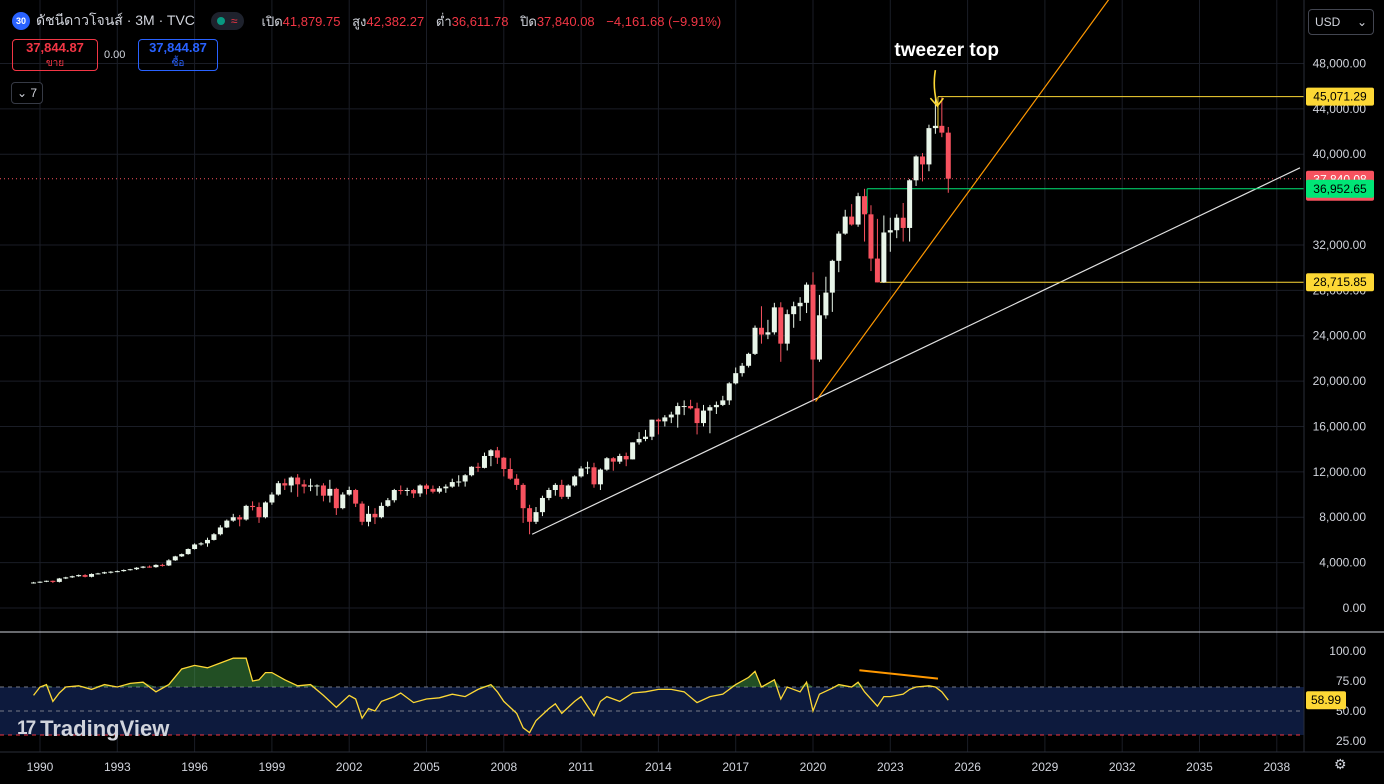 The width and height of the screenshot is (1384, 784). I want to click on high-value: 42,382.27, so click(395, 21).